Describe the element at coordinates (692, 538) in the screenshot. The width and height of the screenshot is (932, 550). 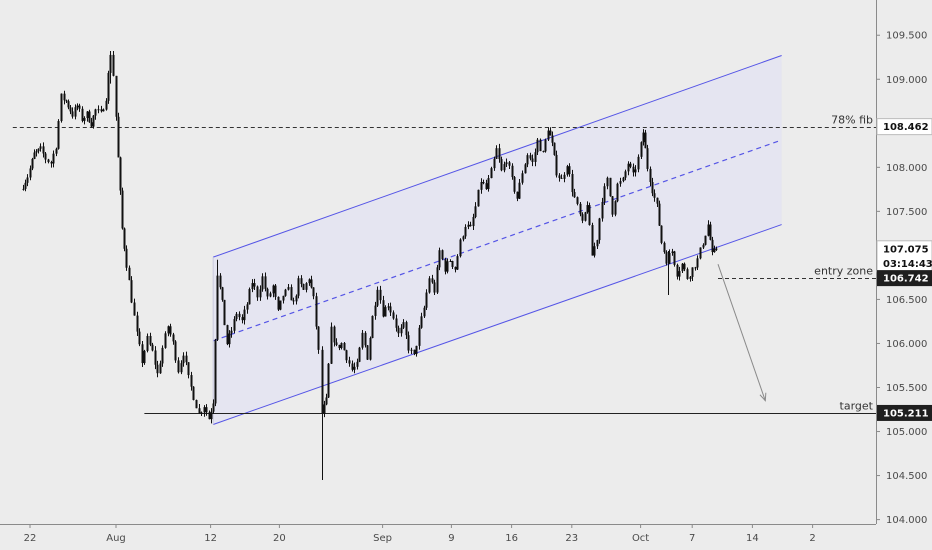
I see `x-tick-label-9: 7` at that location.